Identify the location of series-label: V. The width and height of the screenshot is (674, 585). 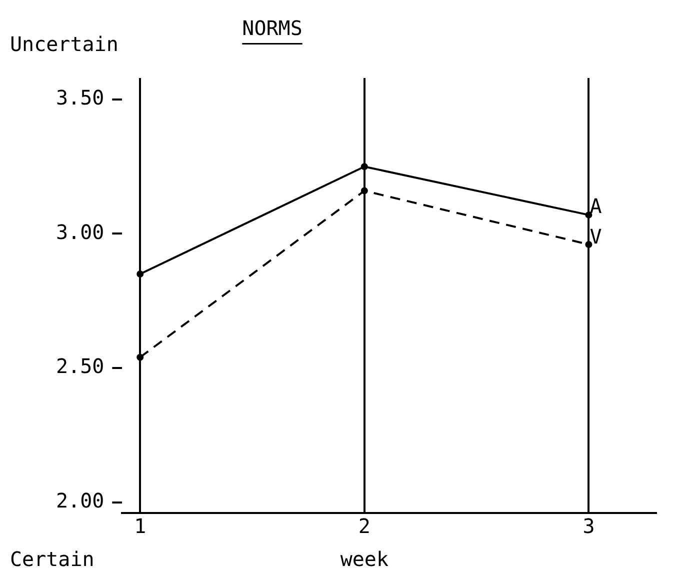
(596, 236).